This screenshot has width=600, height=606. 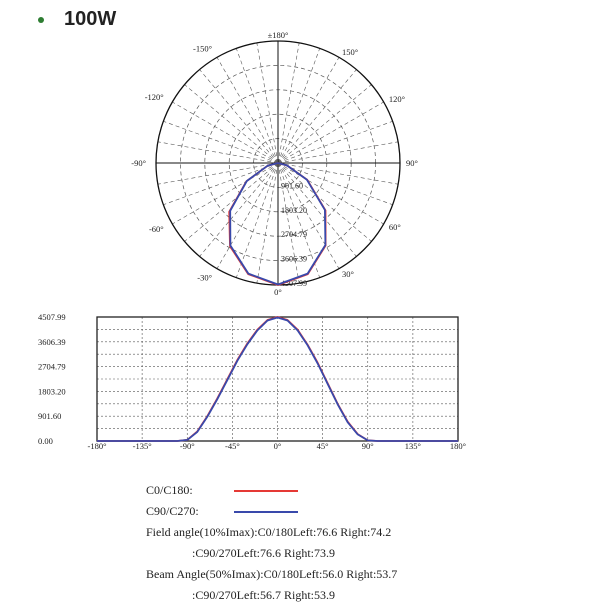 I want to click on polar-angle-label: -120°, so click(x=154, y=97).